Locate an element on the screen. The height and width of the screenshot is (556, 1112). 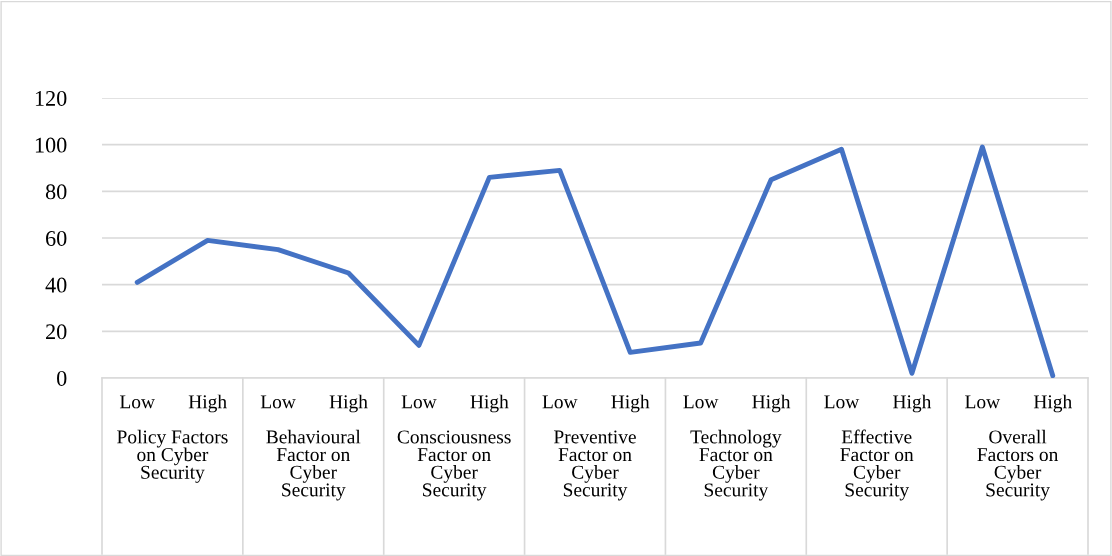
y-tick-label: 40 is located at coordinates (56, 285).